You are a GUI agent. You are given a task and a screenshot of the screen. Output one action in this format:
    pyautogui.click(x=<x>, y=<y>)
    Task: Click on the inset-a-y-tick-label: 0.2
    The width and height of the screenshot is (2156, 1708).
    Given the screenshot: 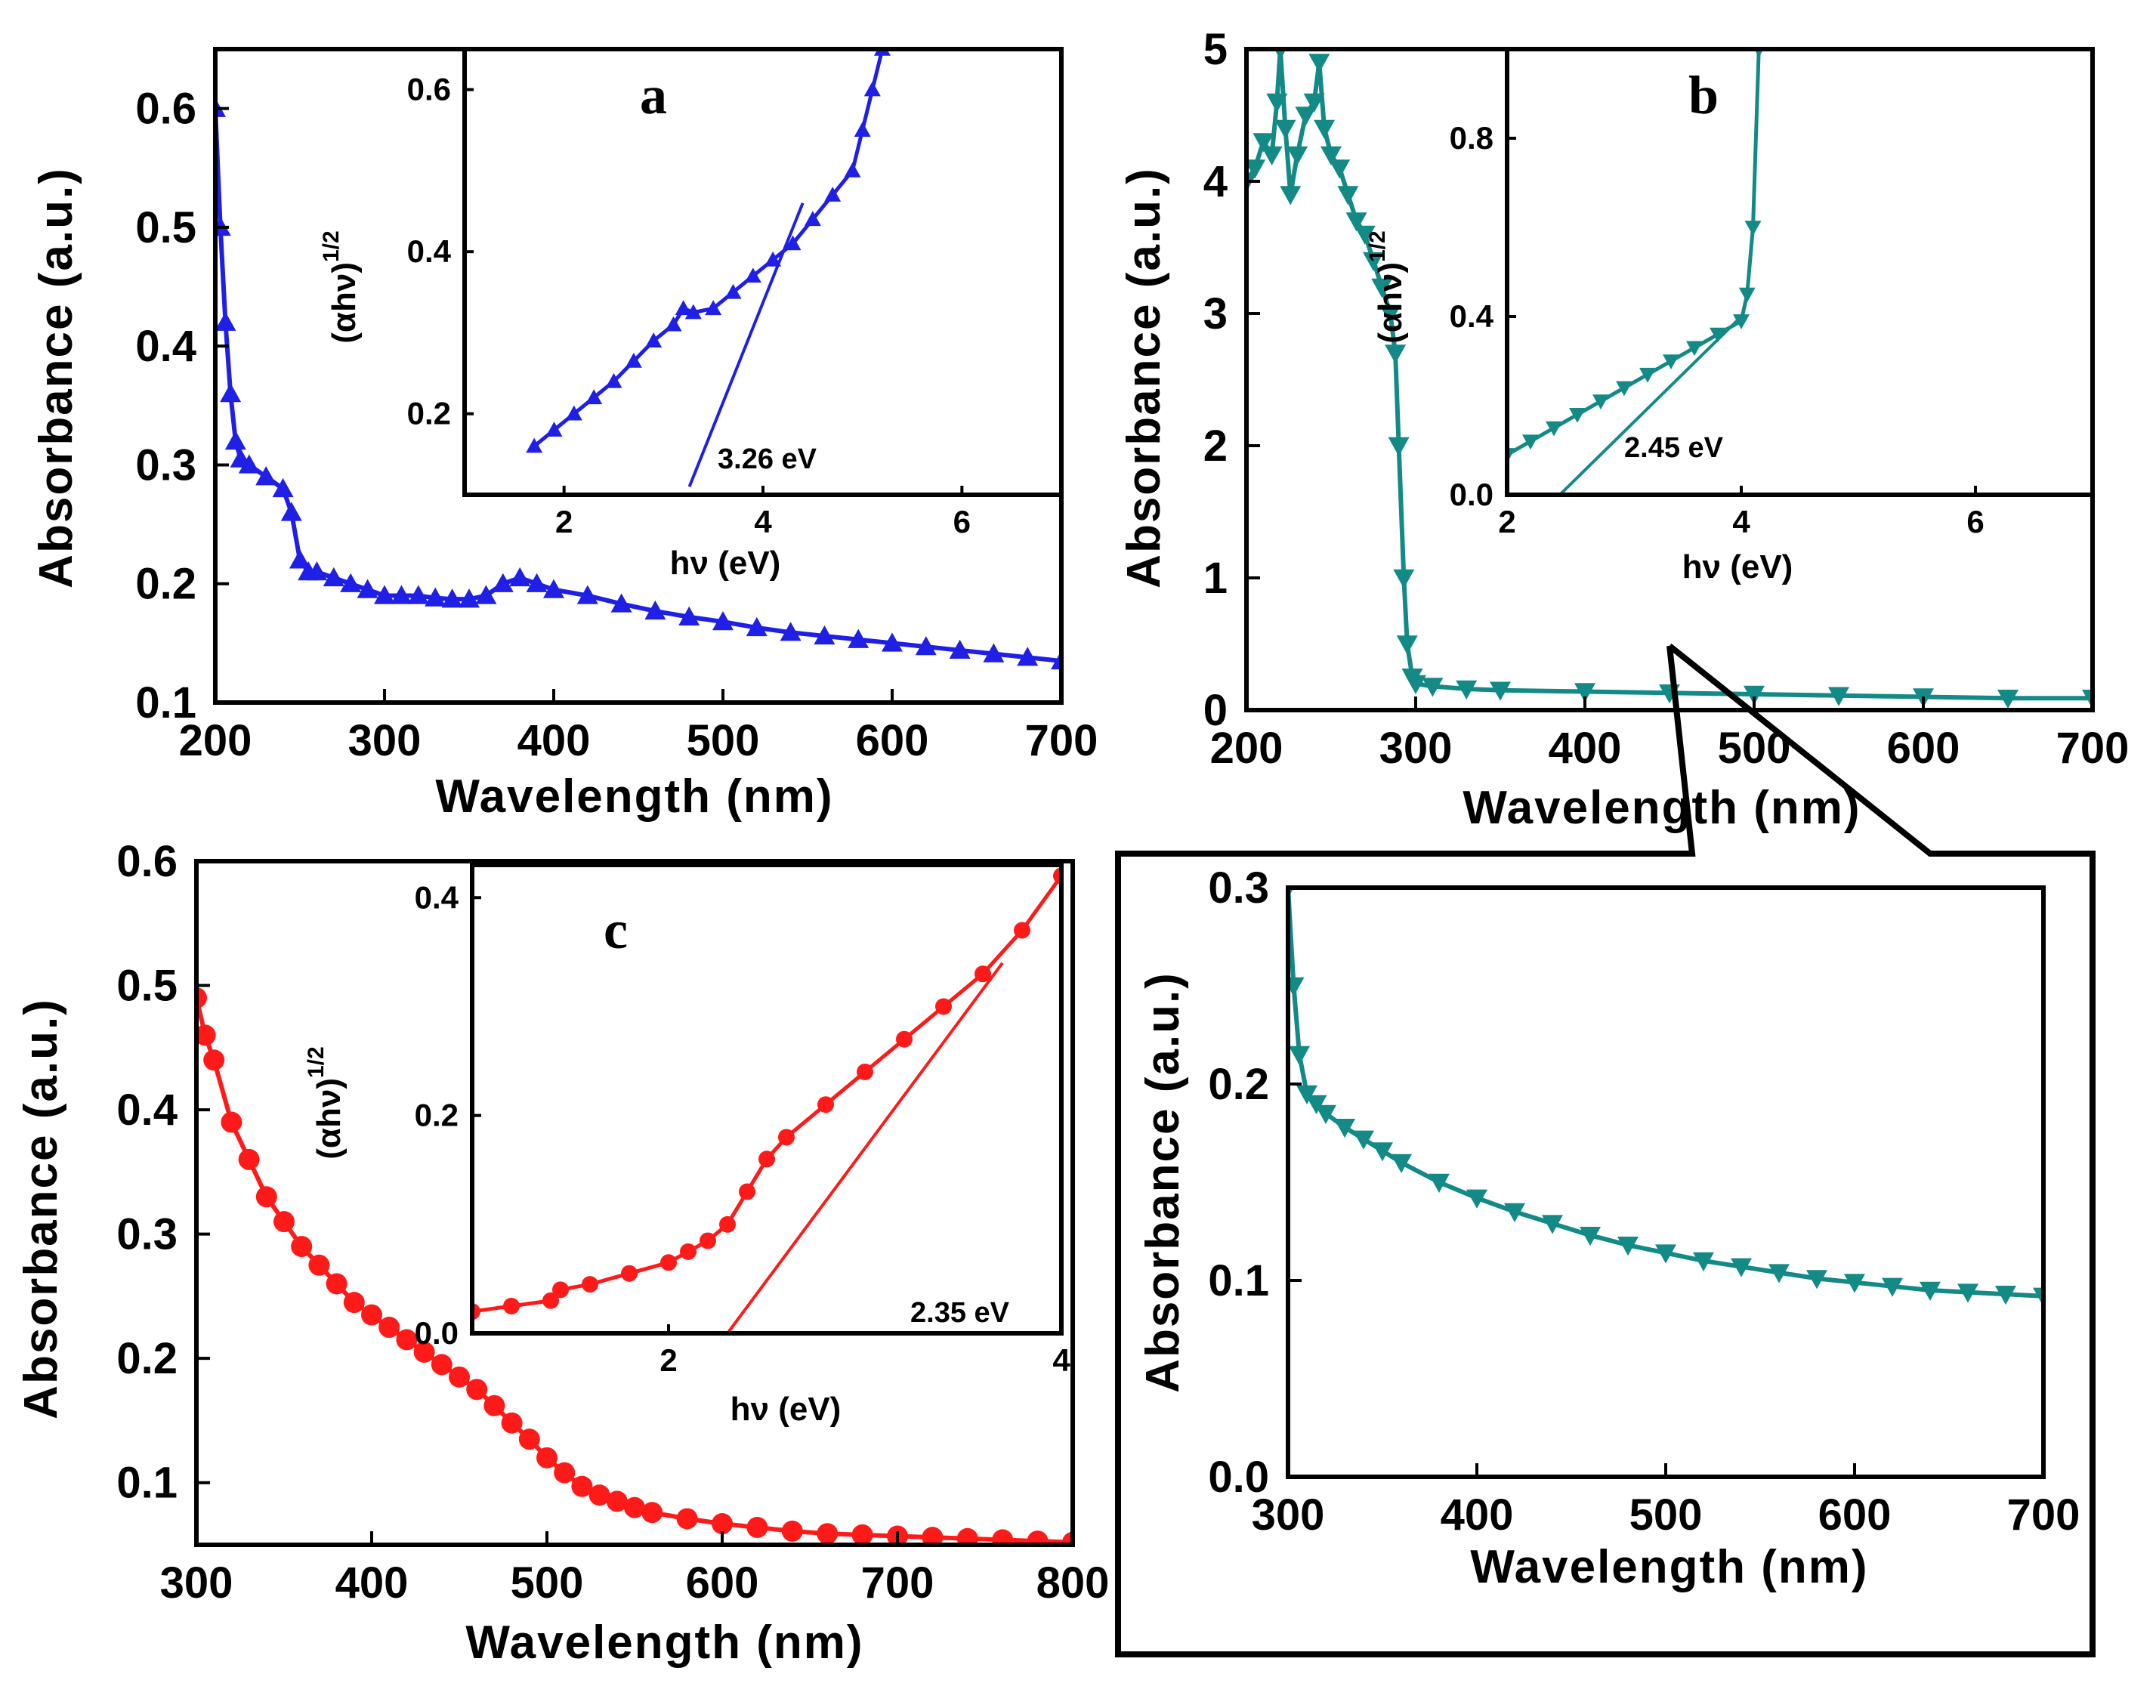 What is the action you would take?
    pyautogui.click(x=429, y=413)
    